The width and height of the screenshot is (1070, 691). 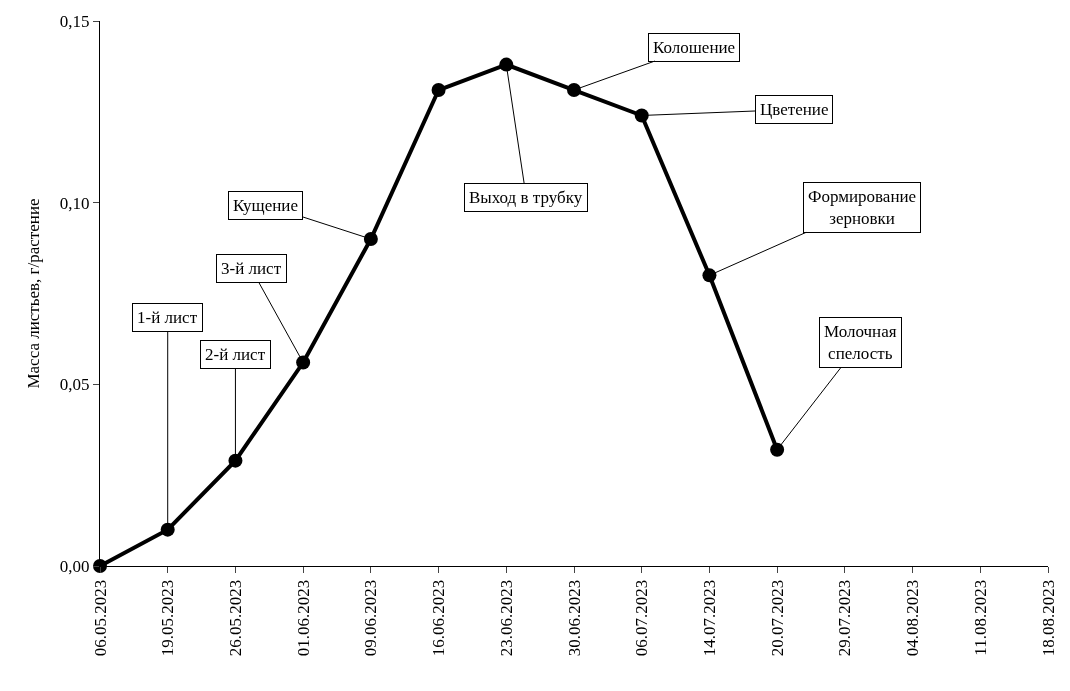 What do you see at coordinates (74, 21) in the screenshot?
I see `y-tick-label: 0,15` at bounding box center [74, 21].